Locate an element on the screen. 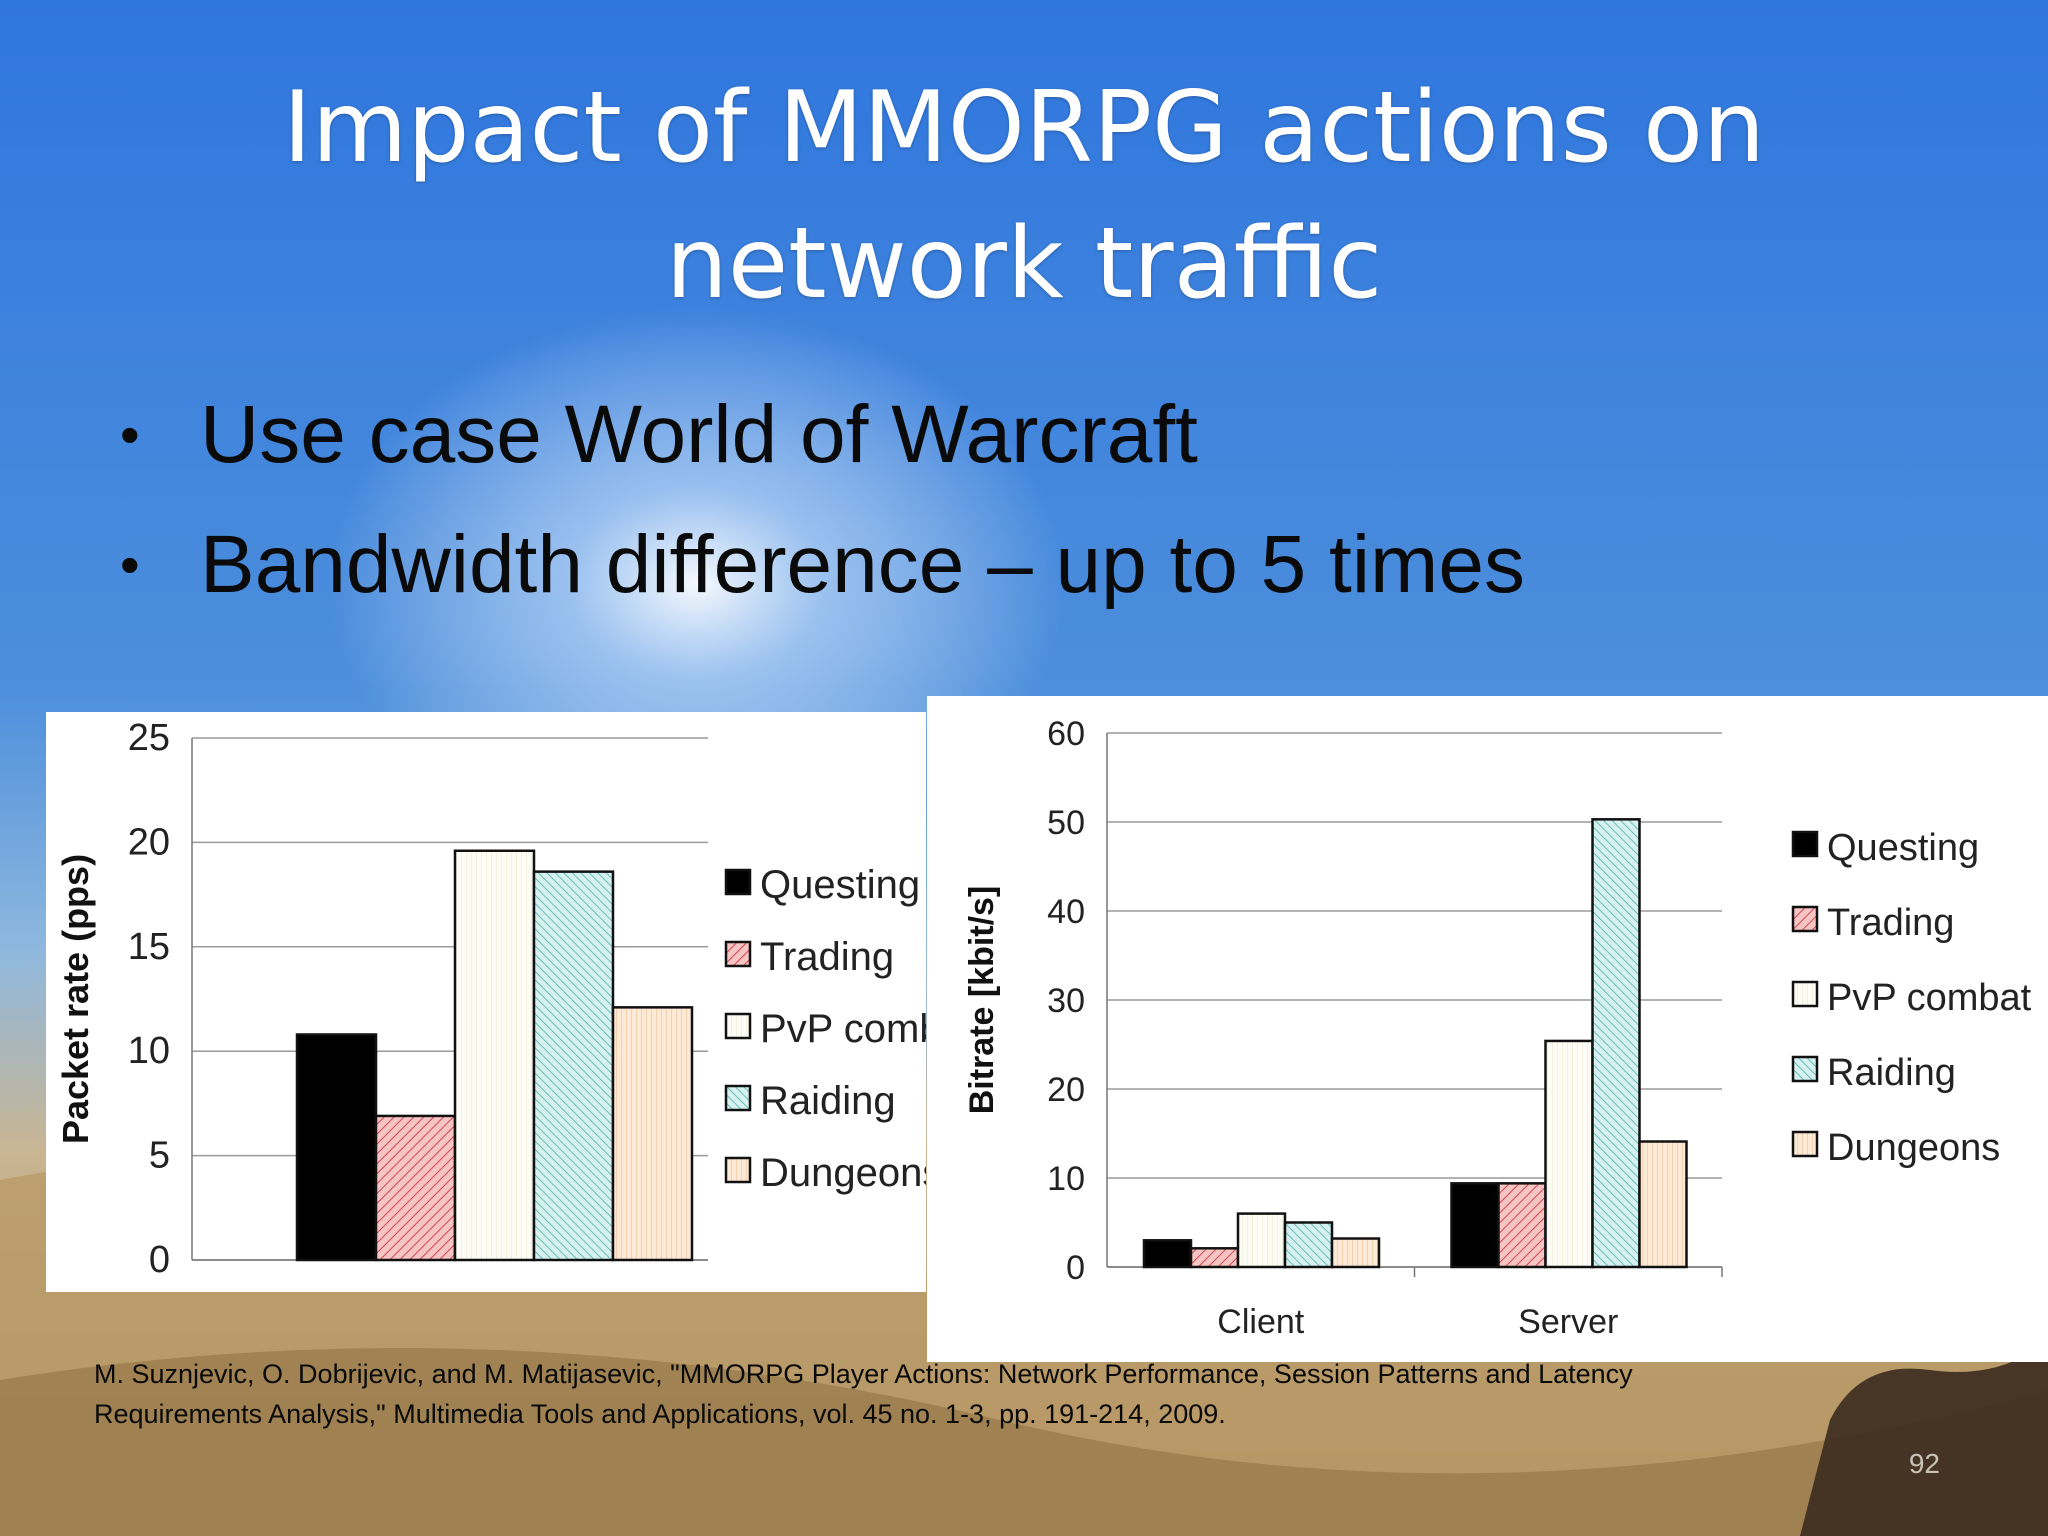 The image size is (2048, 1536). y-axis-label: Packet rate (pps) is located at coordinates (75, 999).